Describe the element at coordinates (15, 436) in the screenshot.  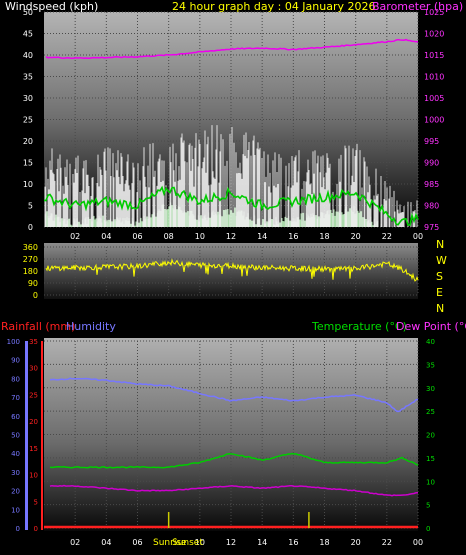
I see `humidity-y-tick-label: 50` at that location.